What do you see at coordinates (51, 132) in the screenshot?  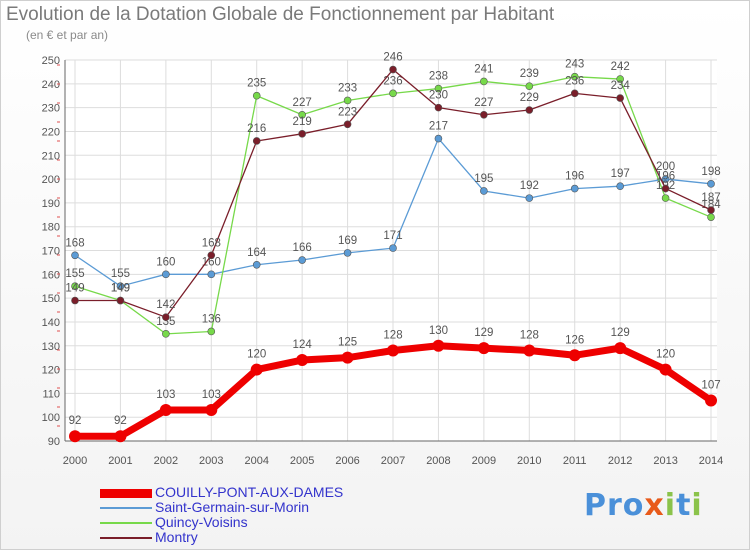 I see `y-tick-label: 220` at bounding box center [51, 132].